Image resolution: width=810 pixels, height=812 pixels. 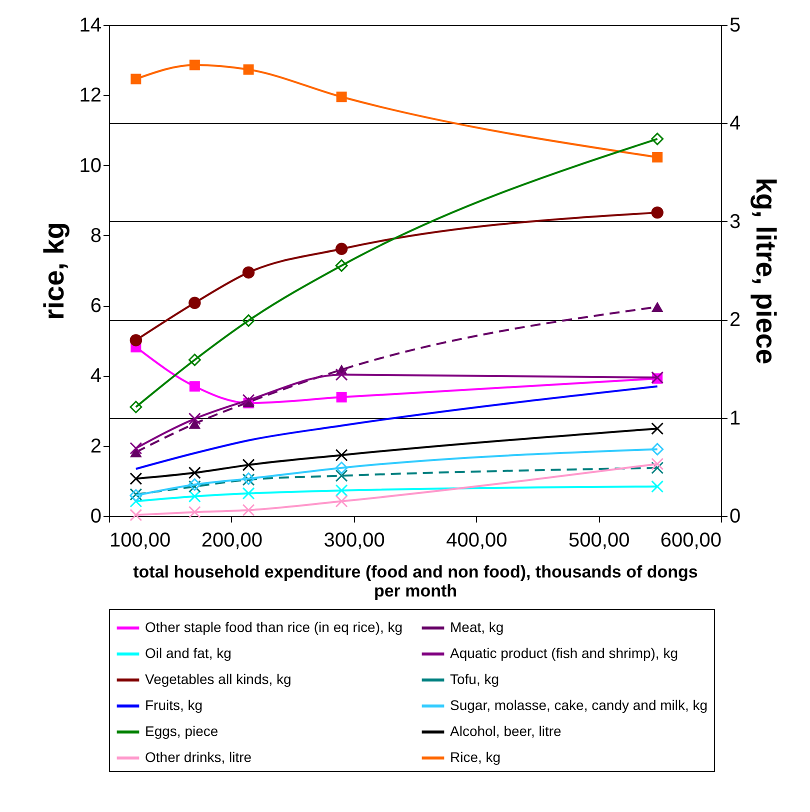 What do you see at coordinates (735, 418) in the screenshot?
I see `y2-tick-label: 1` at bounding box center [735, 418].